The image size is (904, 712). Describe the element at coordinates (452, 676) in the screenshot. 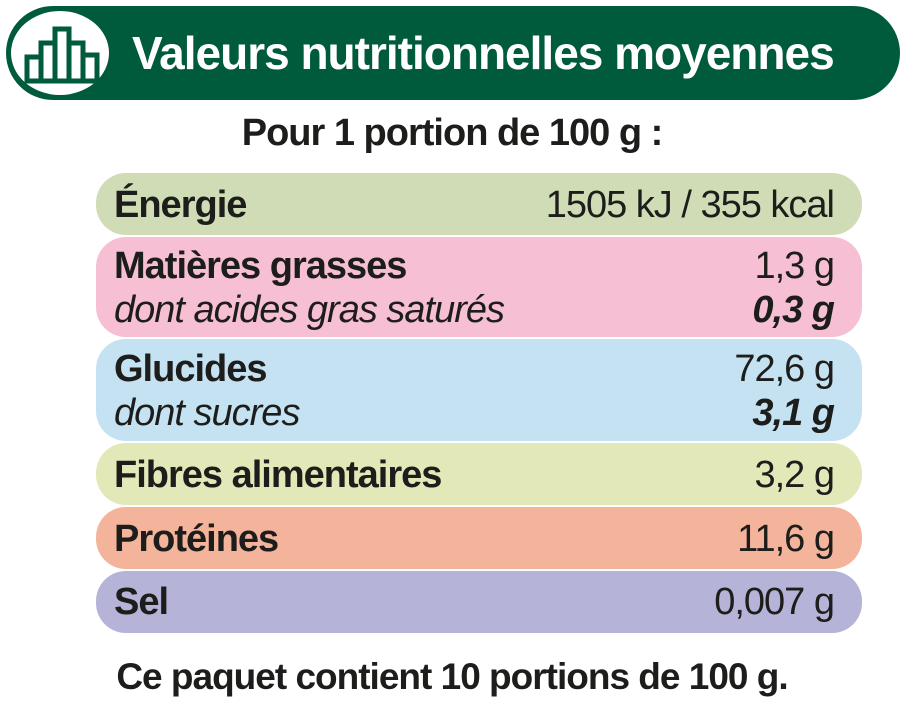

I see `package-note: Ce paquet contient 10 portions de 100 g.` at that location.